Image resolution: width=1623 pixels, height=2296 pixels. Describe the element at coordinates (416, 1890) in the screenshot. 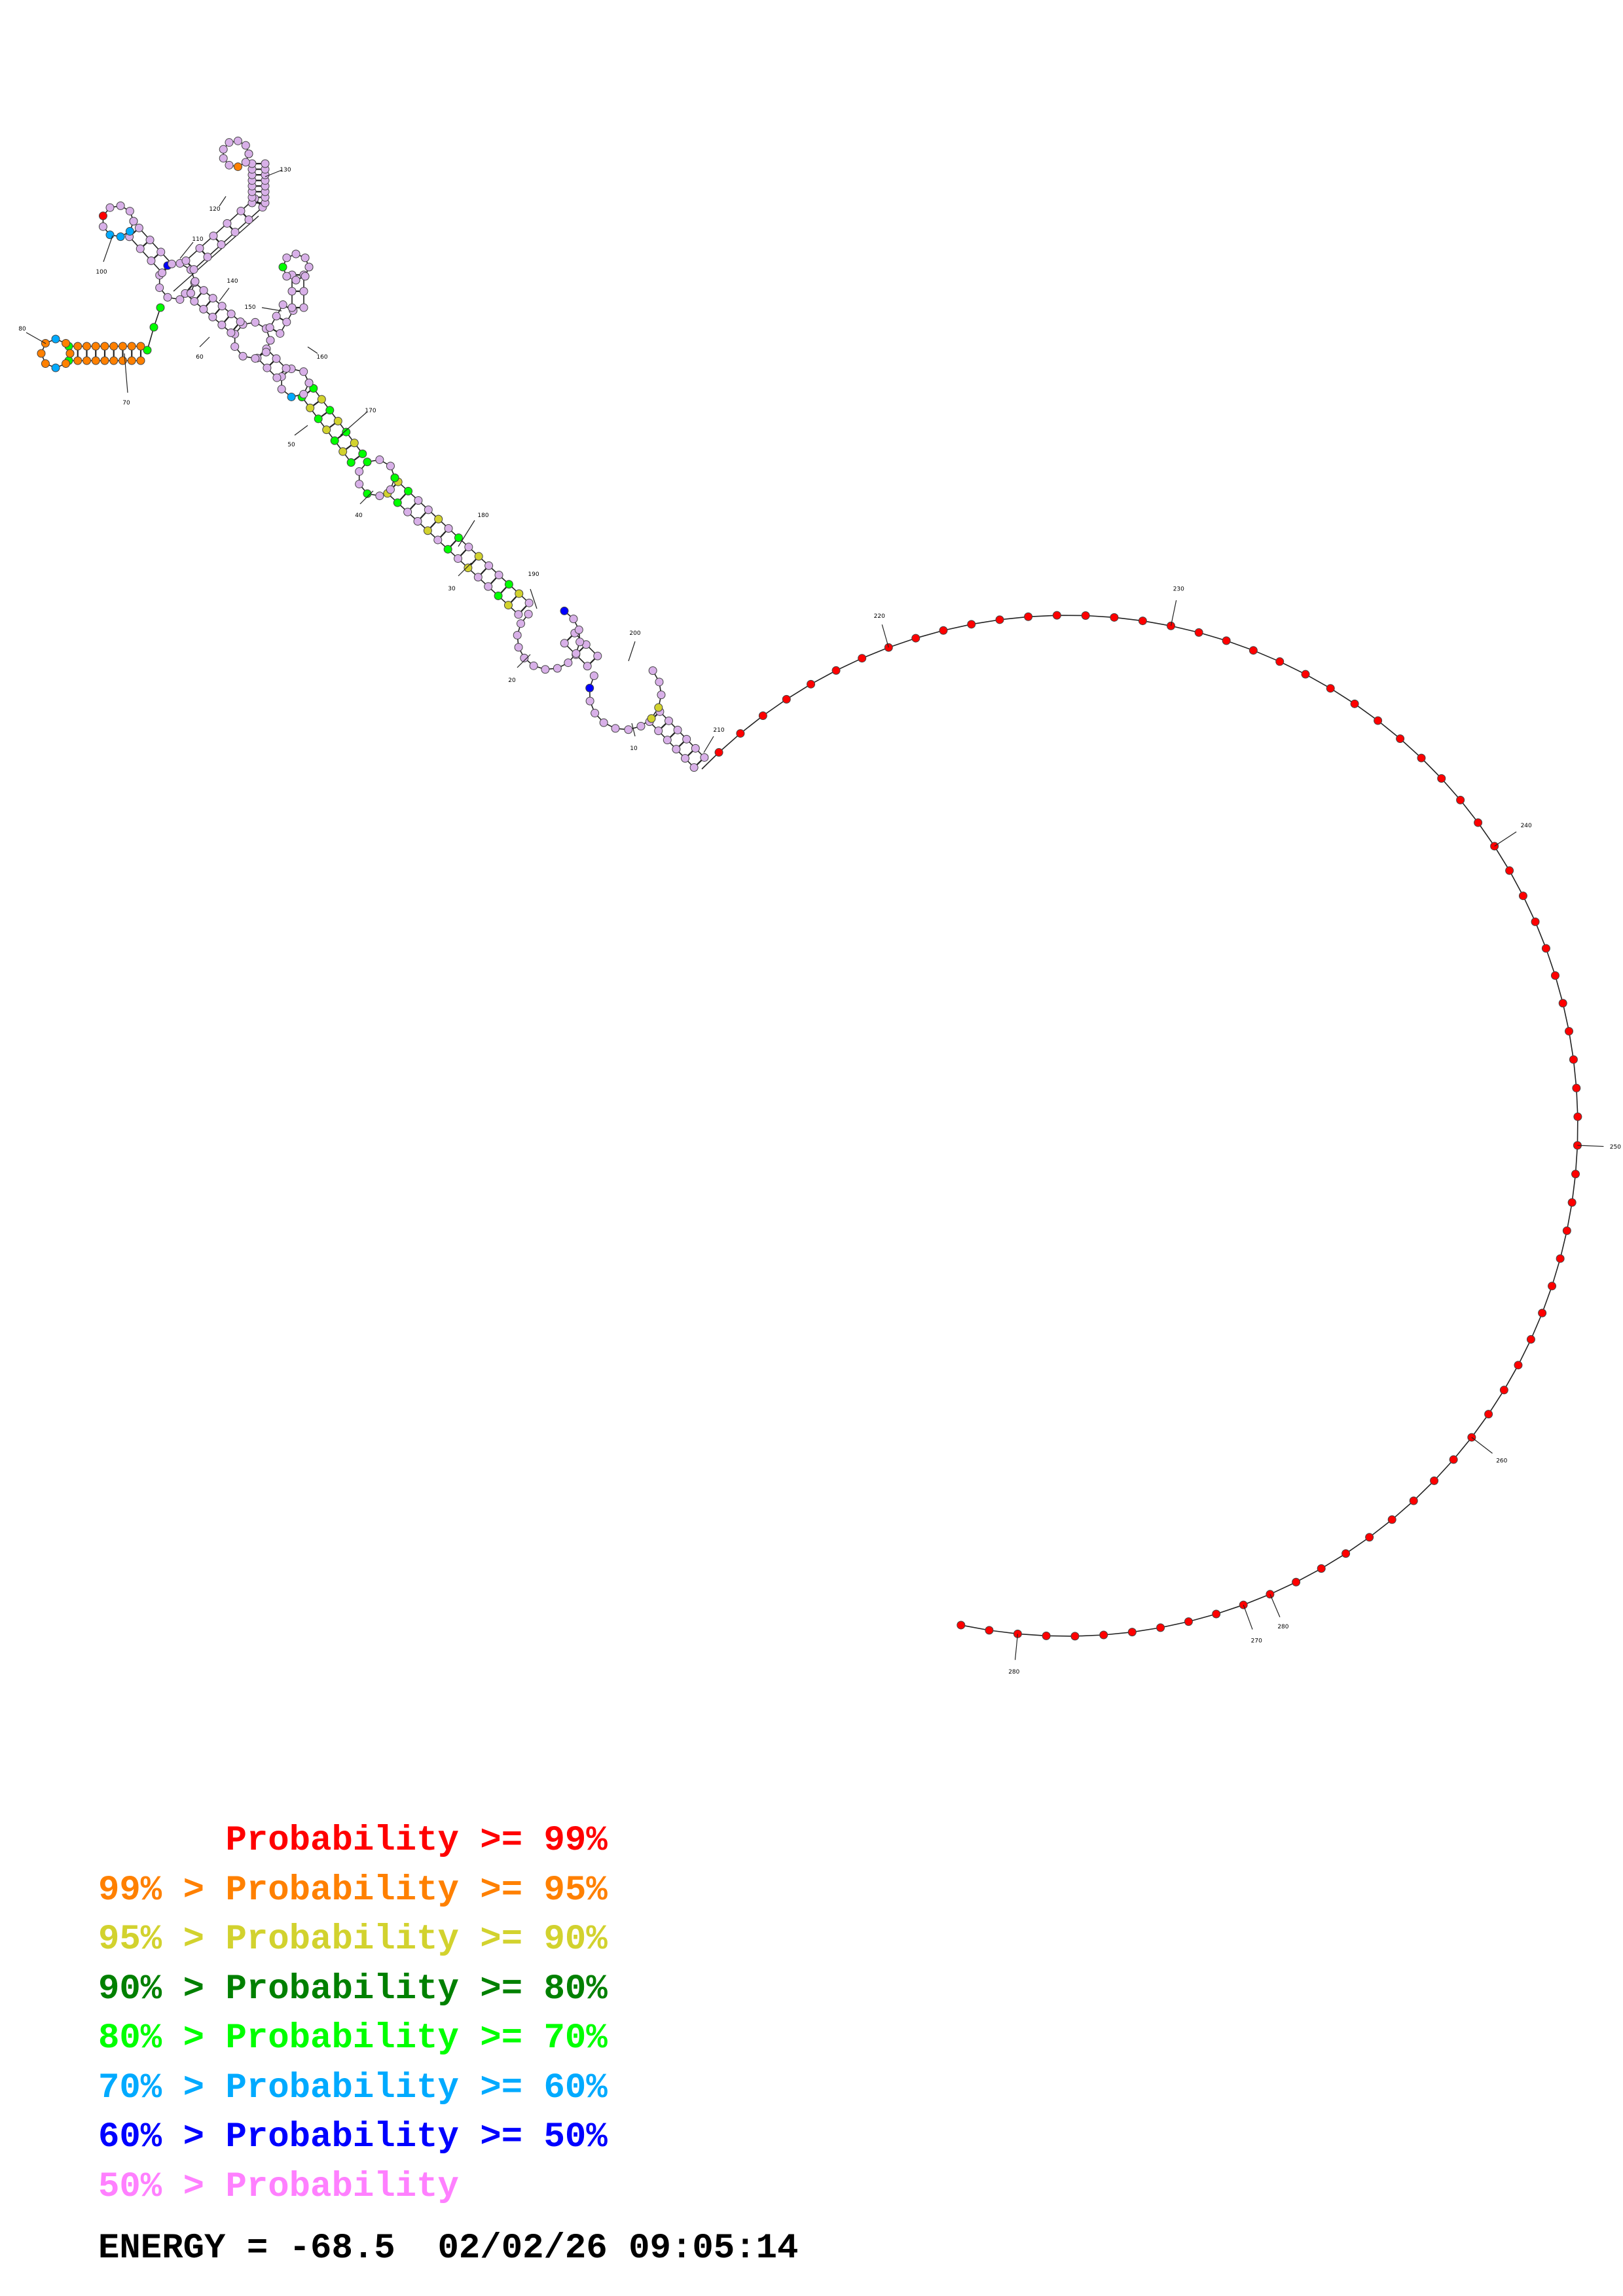

I see `legend-label: Probability >= 95%` at that location.